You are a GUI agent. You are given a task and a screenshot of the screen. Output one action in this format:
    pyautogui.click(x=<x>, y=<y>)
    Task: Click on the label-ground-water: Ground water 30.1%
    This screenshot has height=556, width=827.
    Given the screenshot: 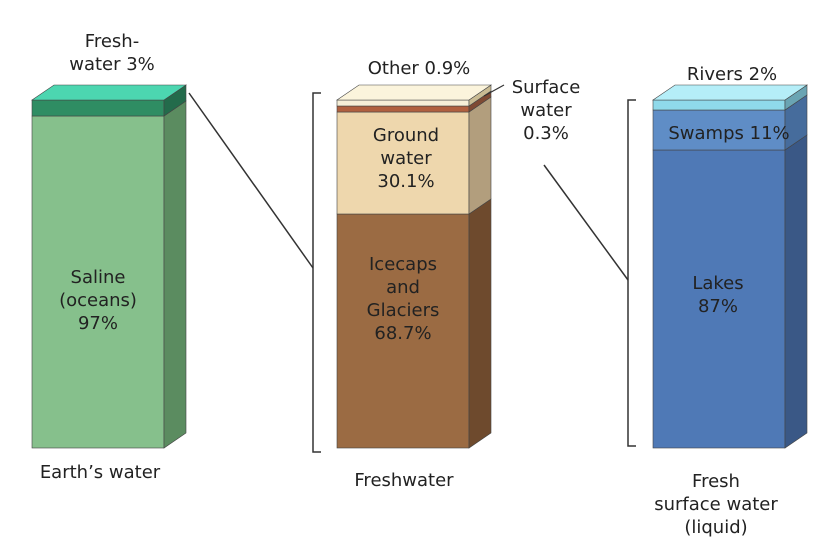 What is the action you would take?
    pyautogui.click(x=406, y=158)
    